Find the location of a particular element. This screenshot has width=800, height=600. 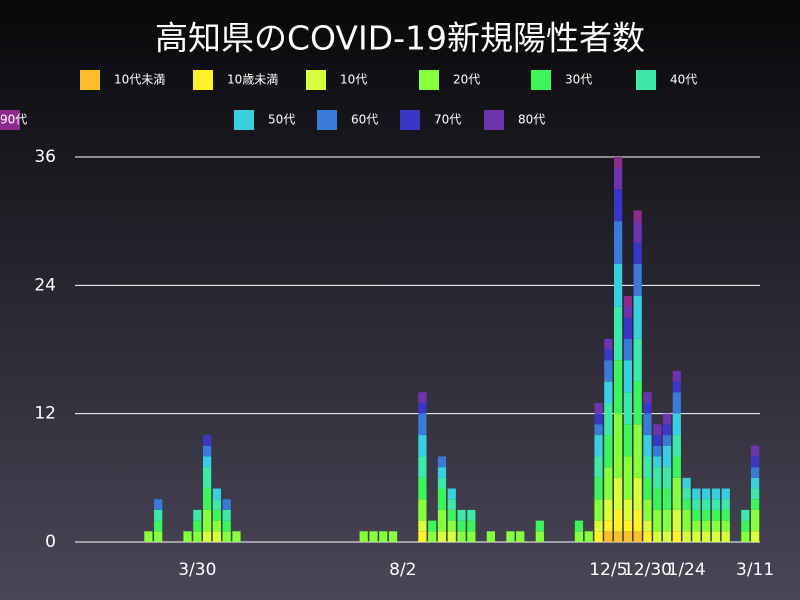

legend-label: 30代 is located at coordinates (578, 80).